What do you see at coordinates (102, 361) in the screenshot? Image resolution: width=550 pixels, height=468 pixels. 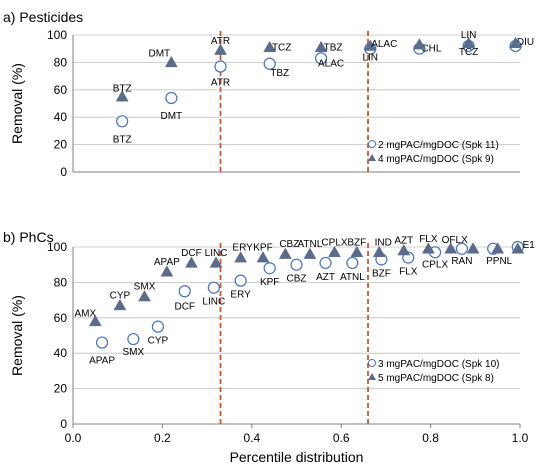 I see `point-label: APAP` at bounding box center [102, 361].